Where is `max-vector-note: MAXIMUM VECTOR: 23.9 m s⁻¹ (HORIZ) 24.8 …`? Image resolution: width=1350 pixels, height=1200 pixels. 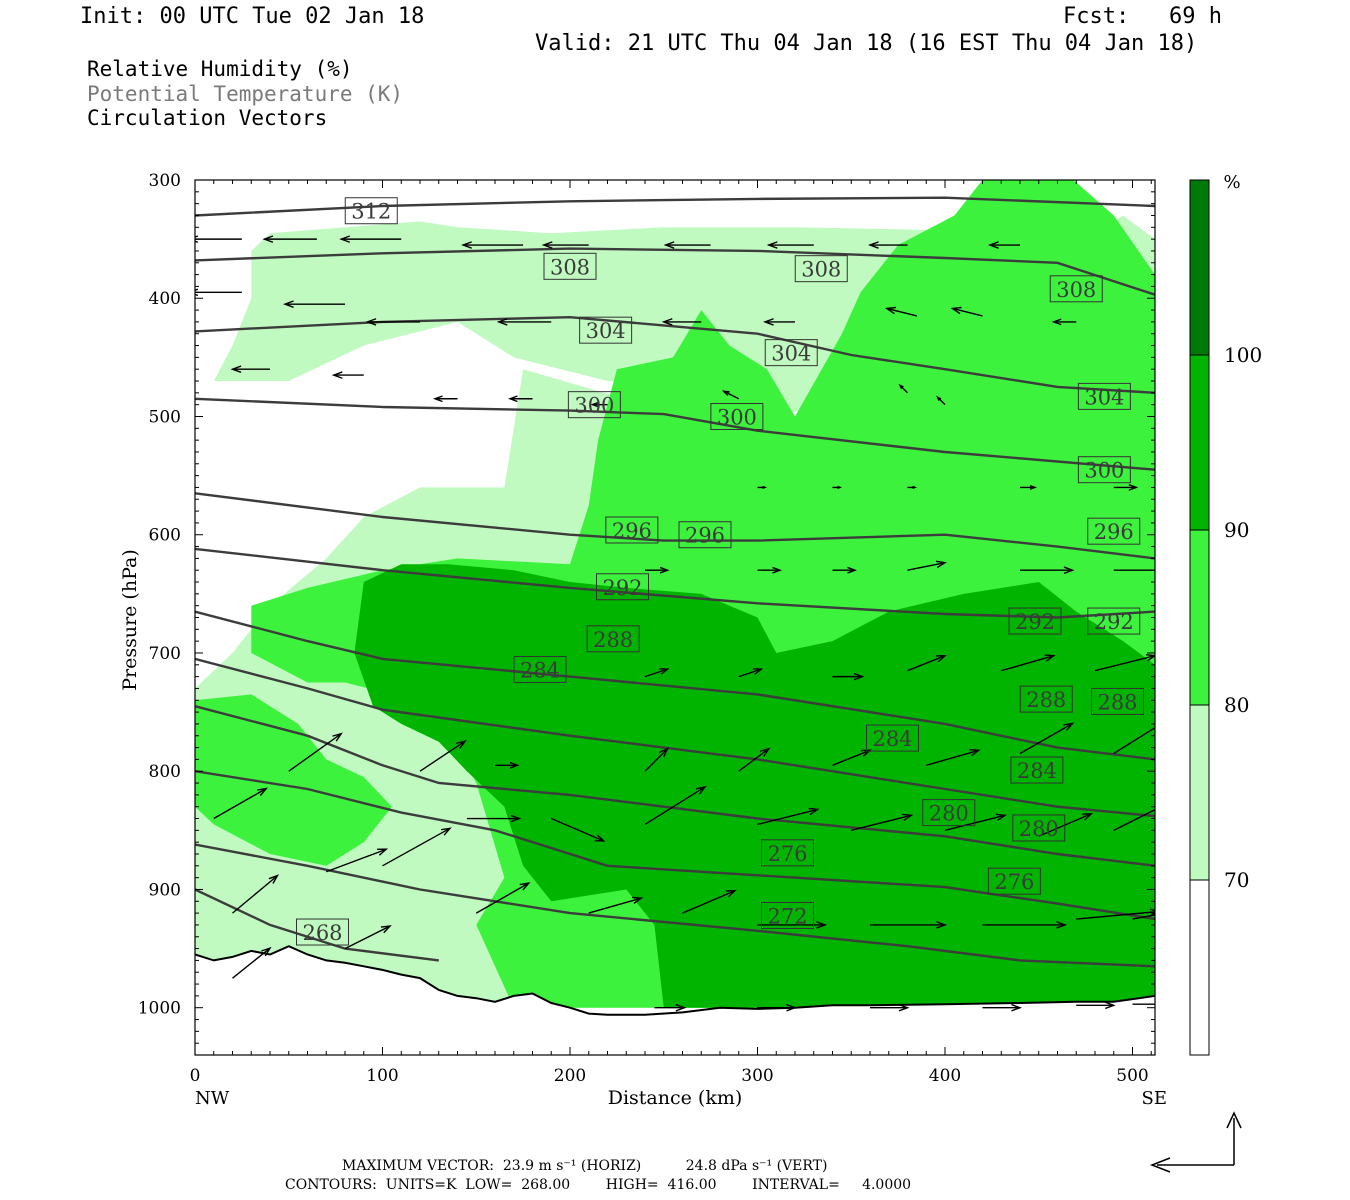
max-vector-note: MAXIMUM VECTOR: 23.9 m s⁻¹ (HORIZ) 24.8 … is located at coordinates (585, 1166).